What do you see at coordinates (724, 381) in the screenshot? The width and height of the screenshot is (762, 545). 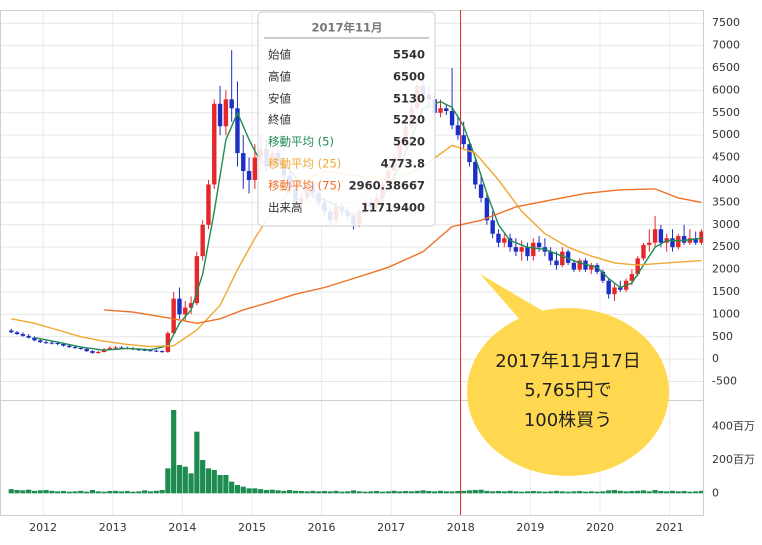 I see `y-tick-label: -500` at bounding box center [724, 381].